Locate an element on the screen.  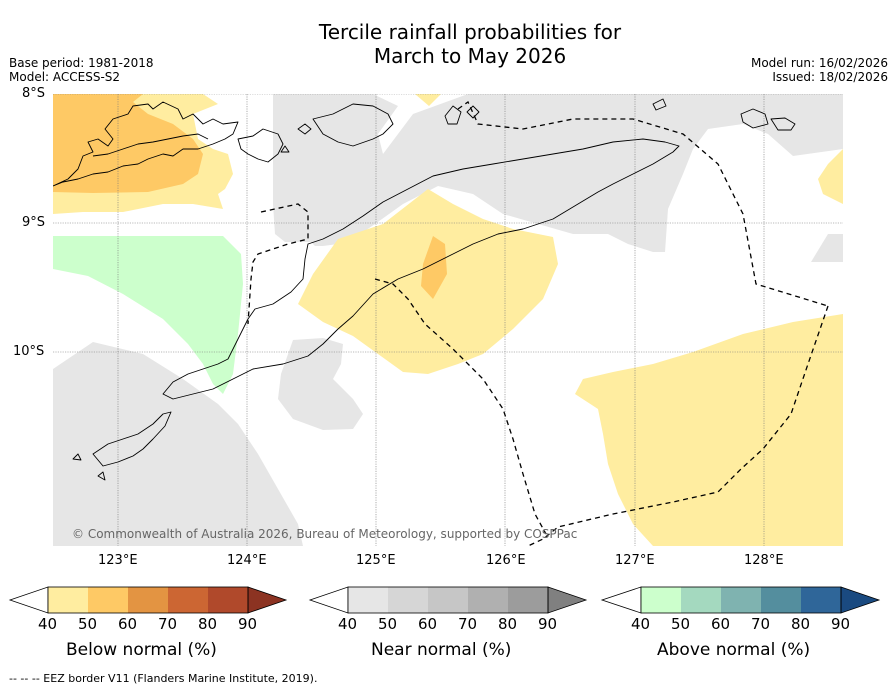
near-normal-region-timor is located at coordinates (320, 384).